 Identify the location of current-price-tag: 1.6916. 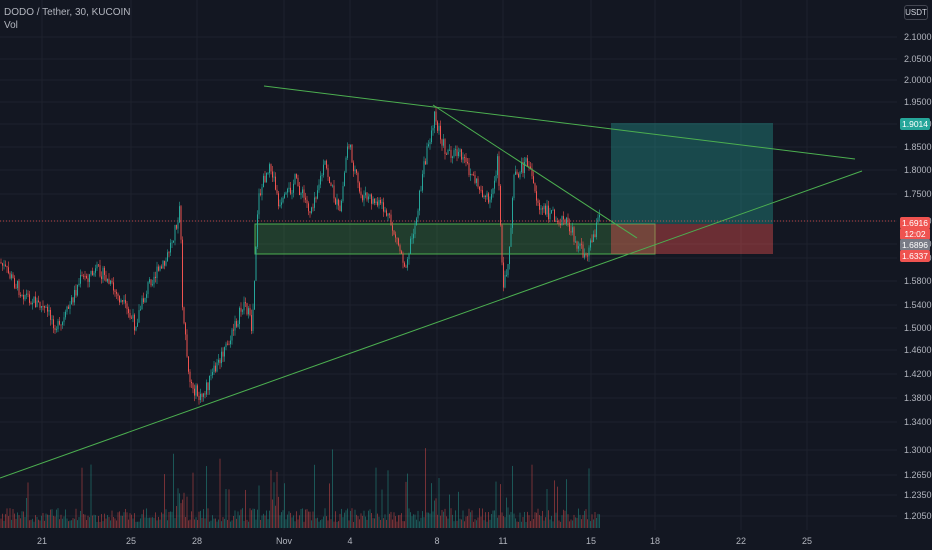
(915, 223).